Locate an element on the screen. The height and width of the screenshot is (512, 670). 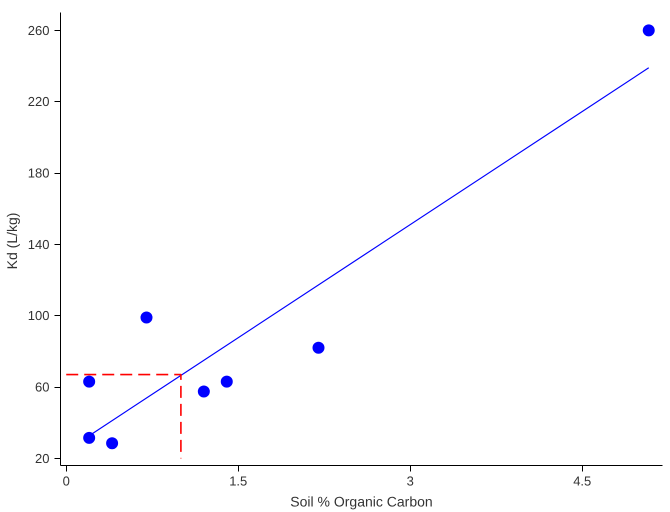
x-tick-label: 4.5 is located at coordinates (582, 481).